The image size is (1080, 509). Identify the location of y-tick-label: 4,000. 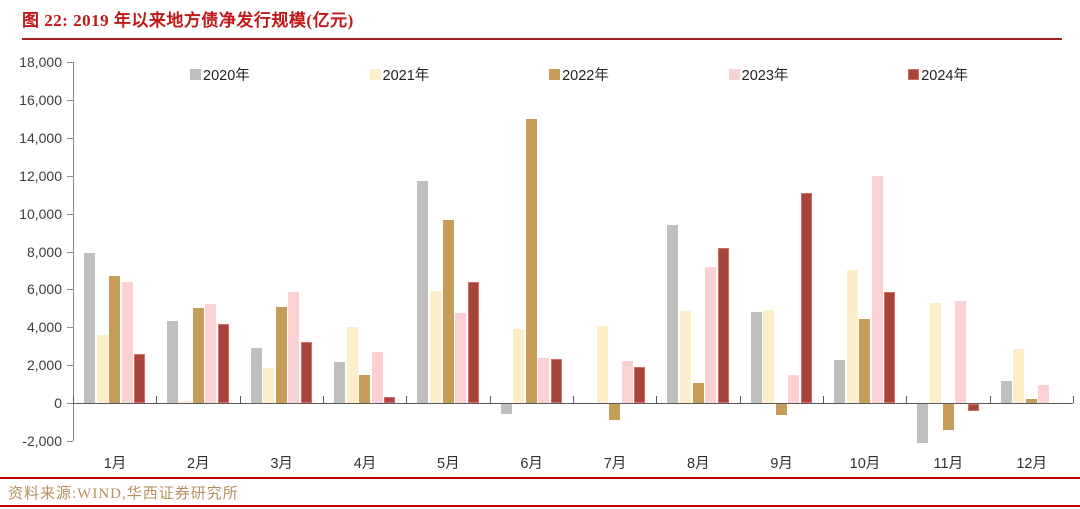
(44, 327).